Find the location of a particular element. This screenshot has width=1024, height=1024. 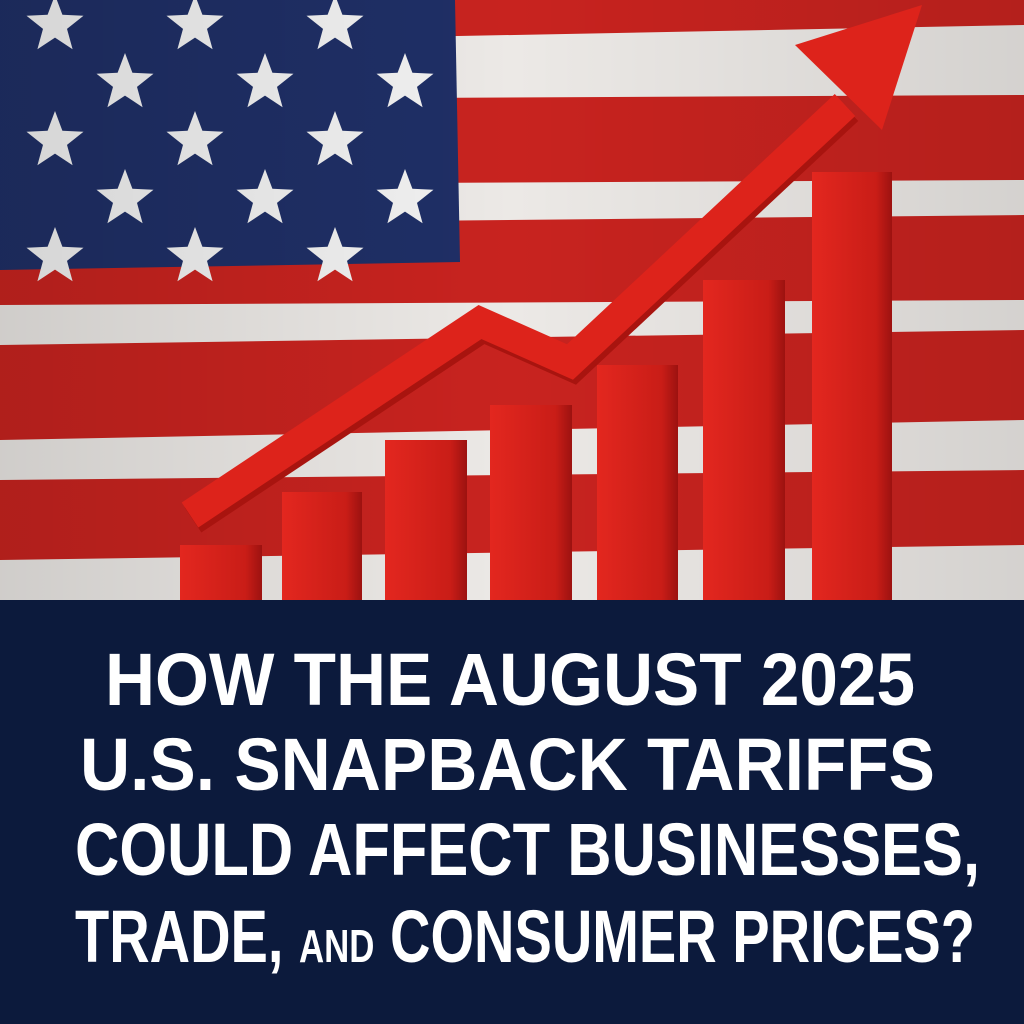

headline-line: COULD AFFECT BUSINESSES, is located at coordinates (527, 849).